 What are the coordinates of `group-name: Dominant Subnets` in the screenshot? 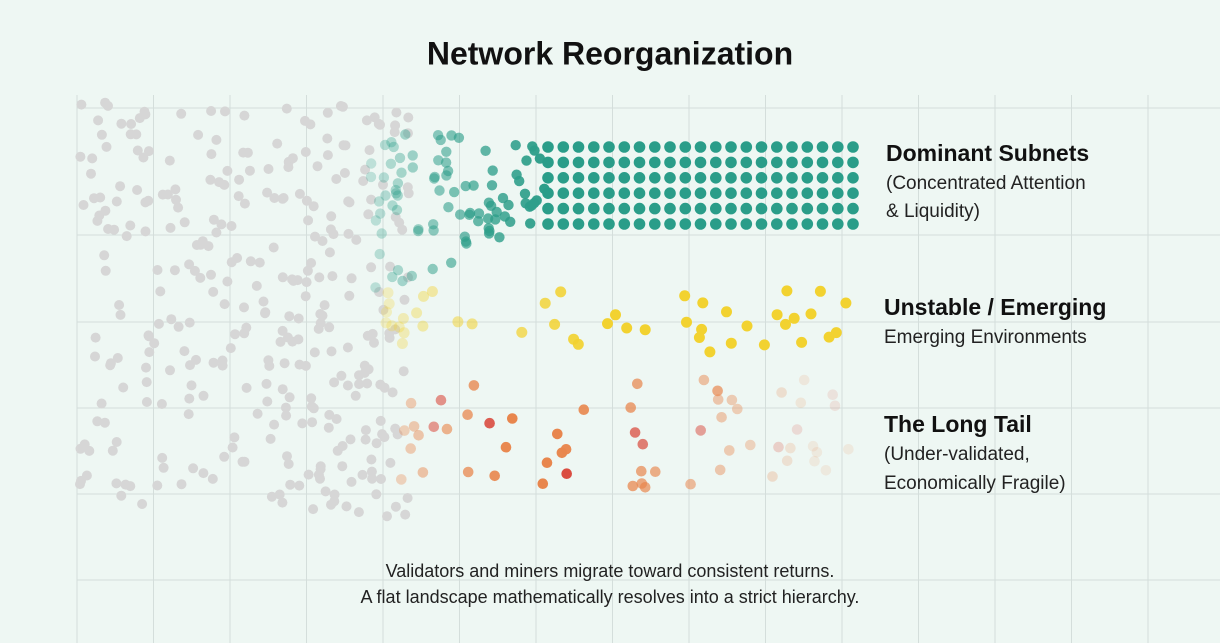 It's located at (987, 153).